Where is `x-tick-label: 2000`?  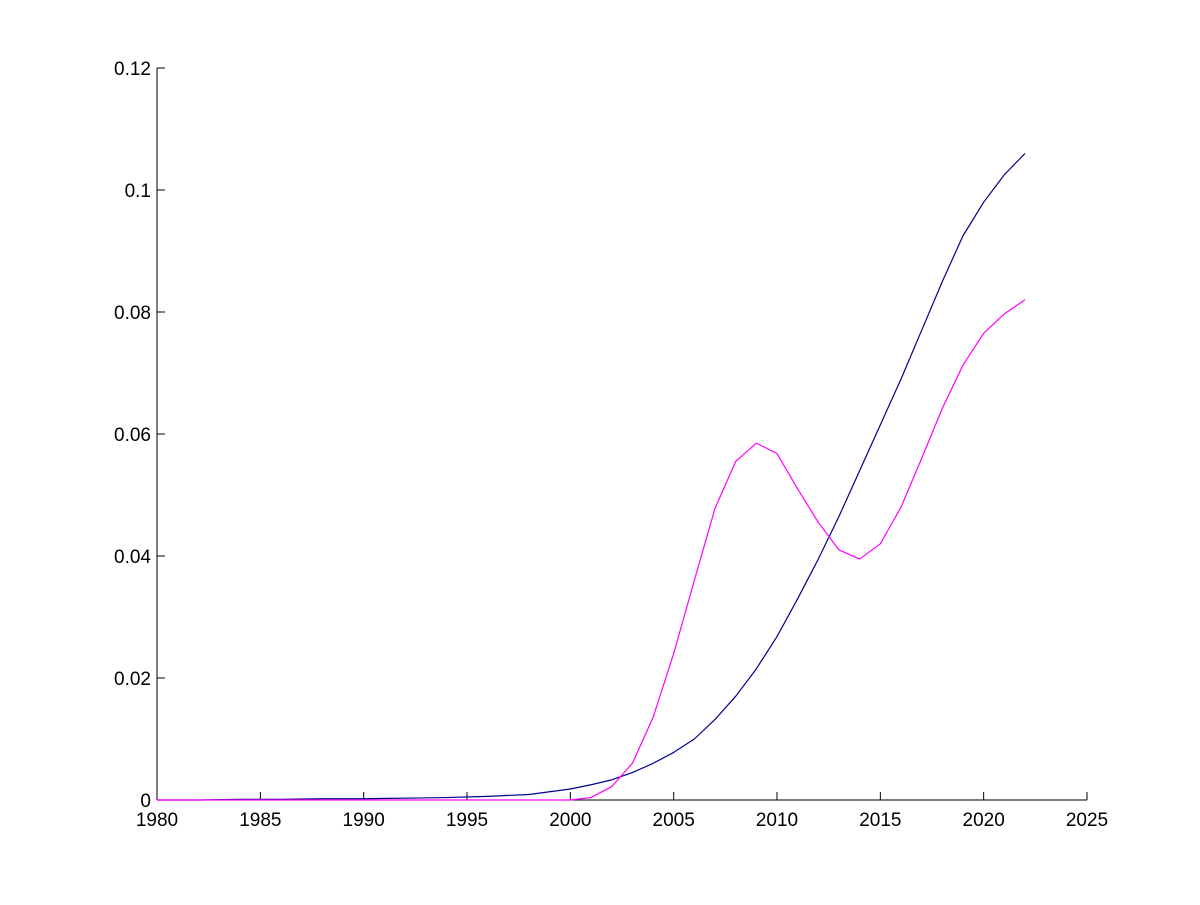
x-tick-label: 2000 is located at coordinates (570, 820).